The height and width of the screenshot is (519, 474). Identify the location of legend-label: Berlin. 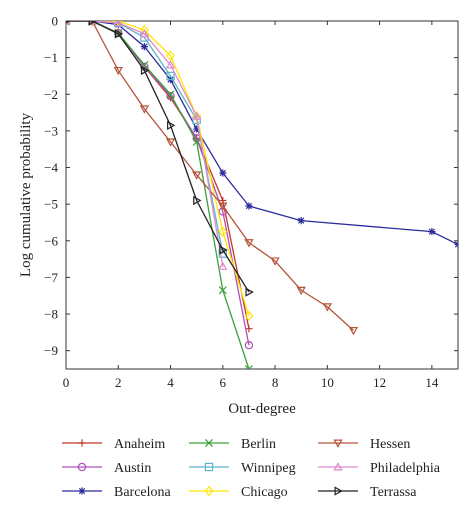
(258, 444).